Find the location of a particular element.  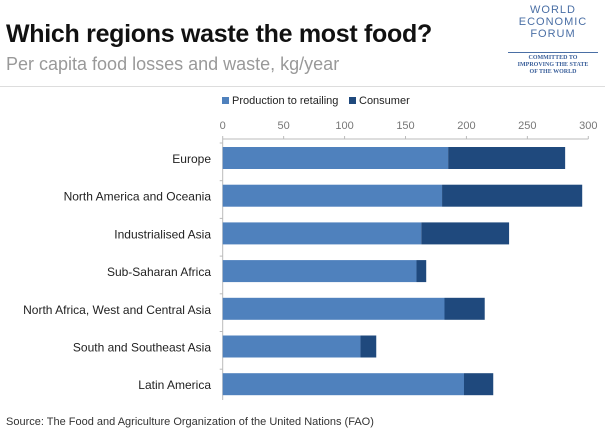

category-label: Europe is located at coordinates (191, 159).